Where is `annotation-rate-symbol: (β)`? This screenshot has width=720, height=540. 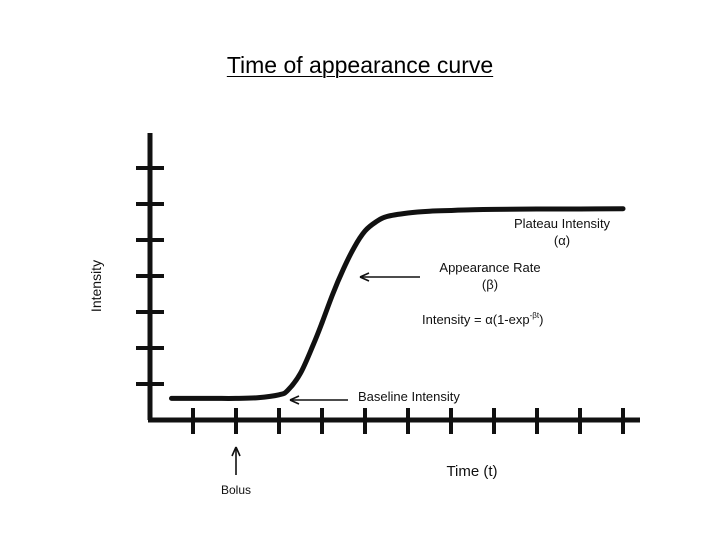
annotation-rate-symbol: (β) is located at coordinates (490, 284).